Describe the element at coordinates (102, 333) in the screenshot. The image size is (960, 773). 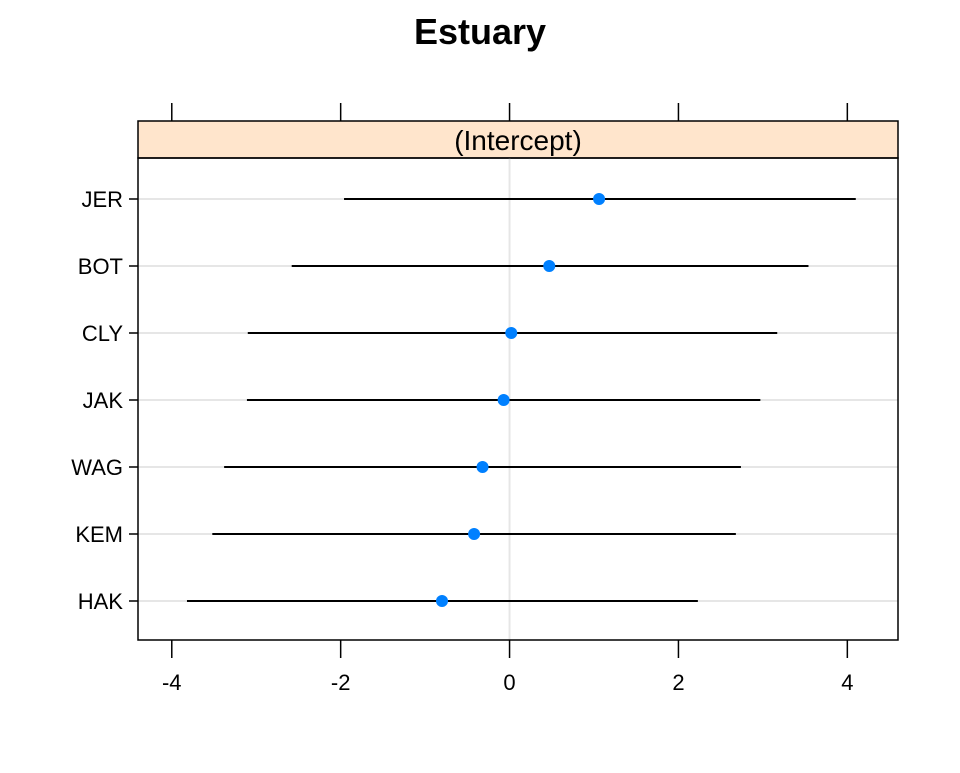
I see `y-tick-label-cly: CLY` at that location.